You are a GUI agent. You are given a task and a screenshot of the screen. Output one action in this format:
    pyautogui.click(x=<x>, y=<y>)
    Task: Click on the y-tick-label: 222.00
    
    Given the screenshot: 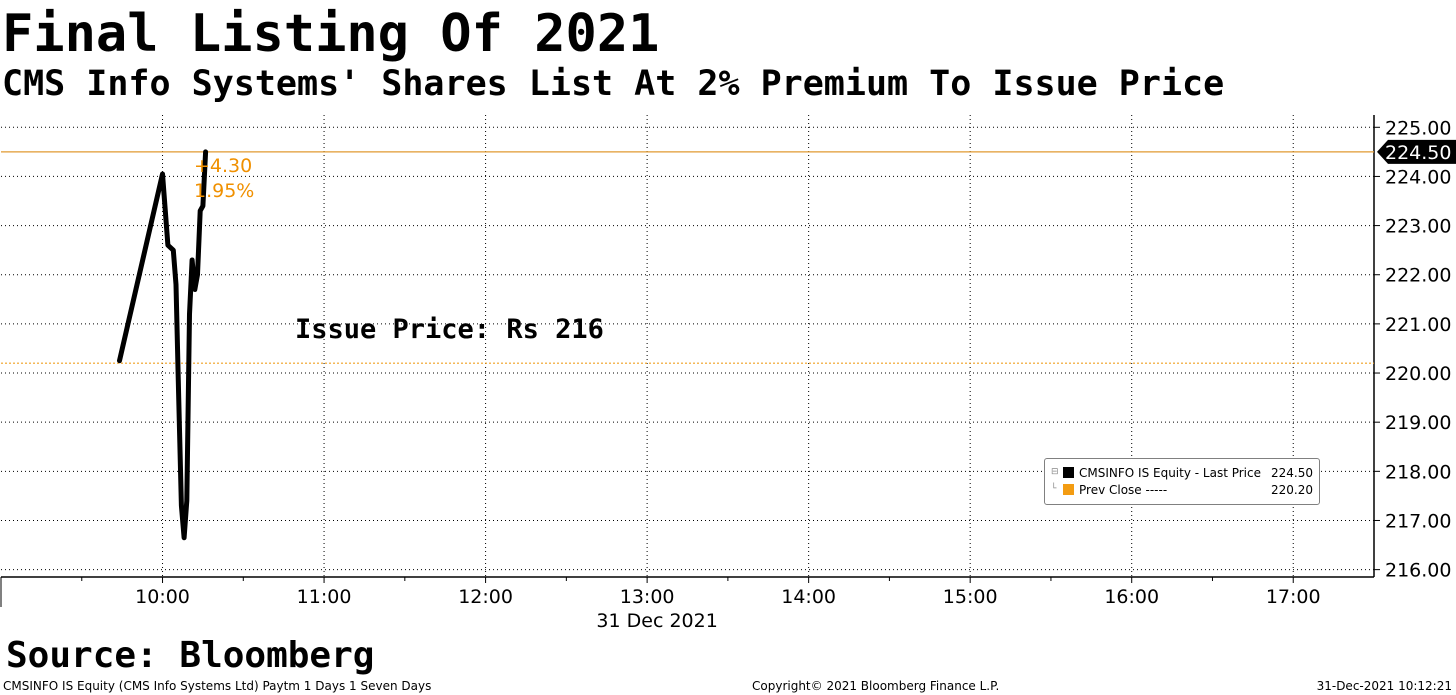 What is the action you would take?
    pyautogui.click(x=1418, y=276)
    